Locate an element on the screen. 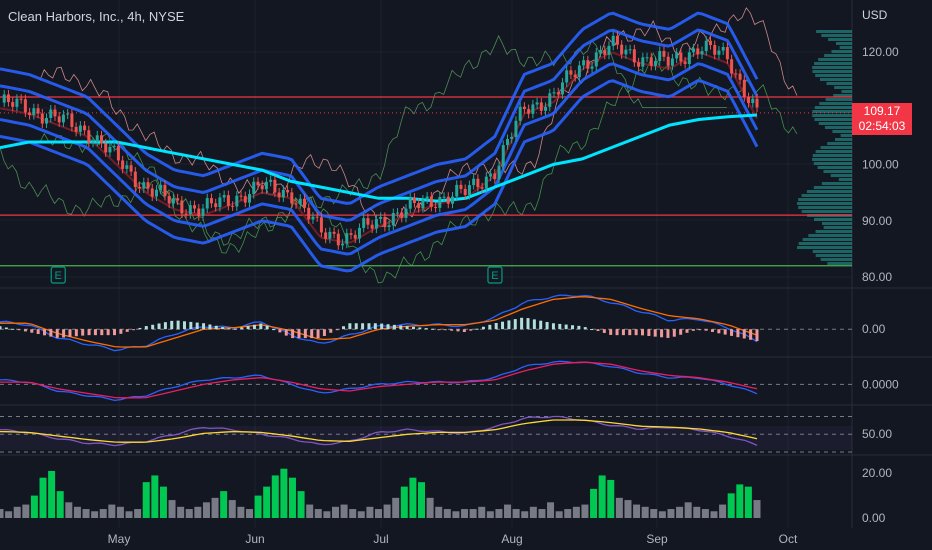 This screenshot has height=550, width=932. time-tick-label: Aug is located at coordinates (511, 539).